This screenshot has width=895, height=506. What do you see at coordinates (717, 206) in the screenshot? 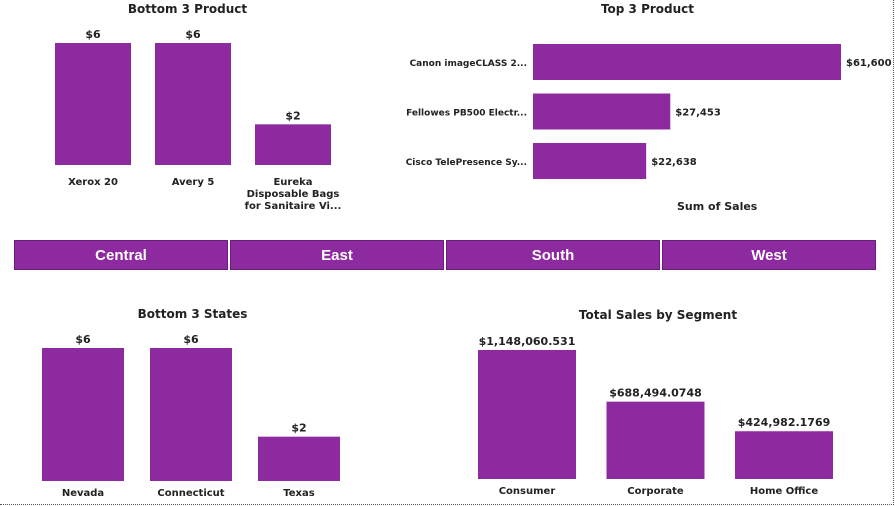
I see `x-axis-title-top3product: Sum of Sales` at bounding box center [717, 206].